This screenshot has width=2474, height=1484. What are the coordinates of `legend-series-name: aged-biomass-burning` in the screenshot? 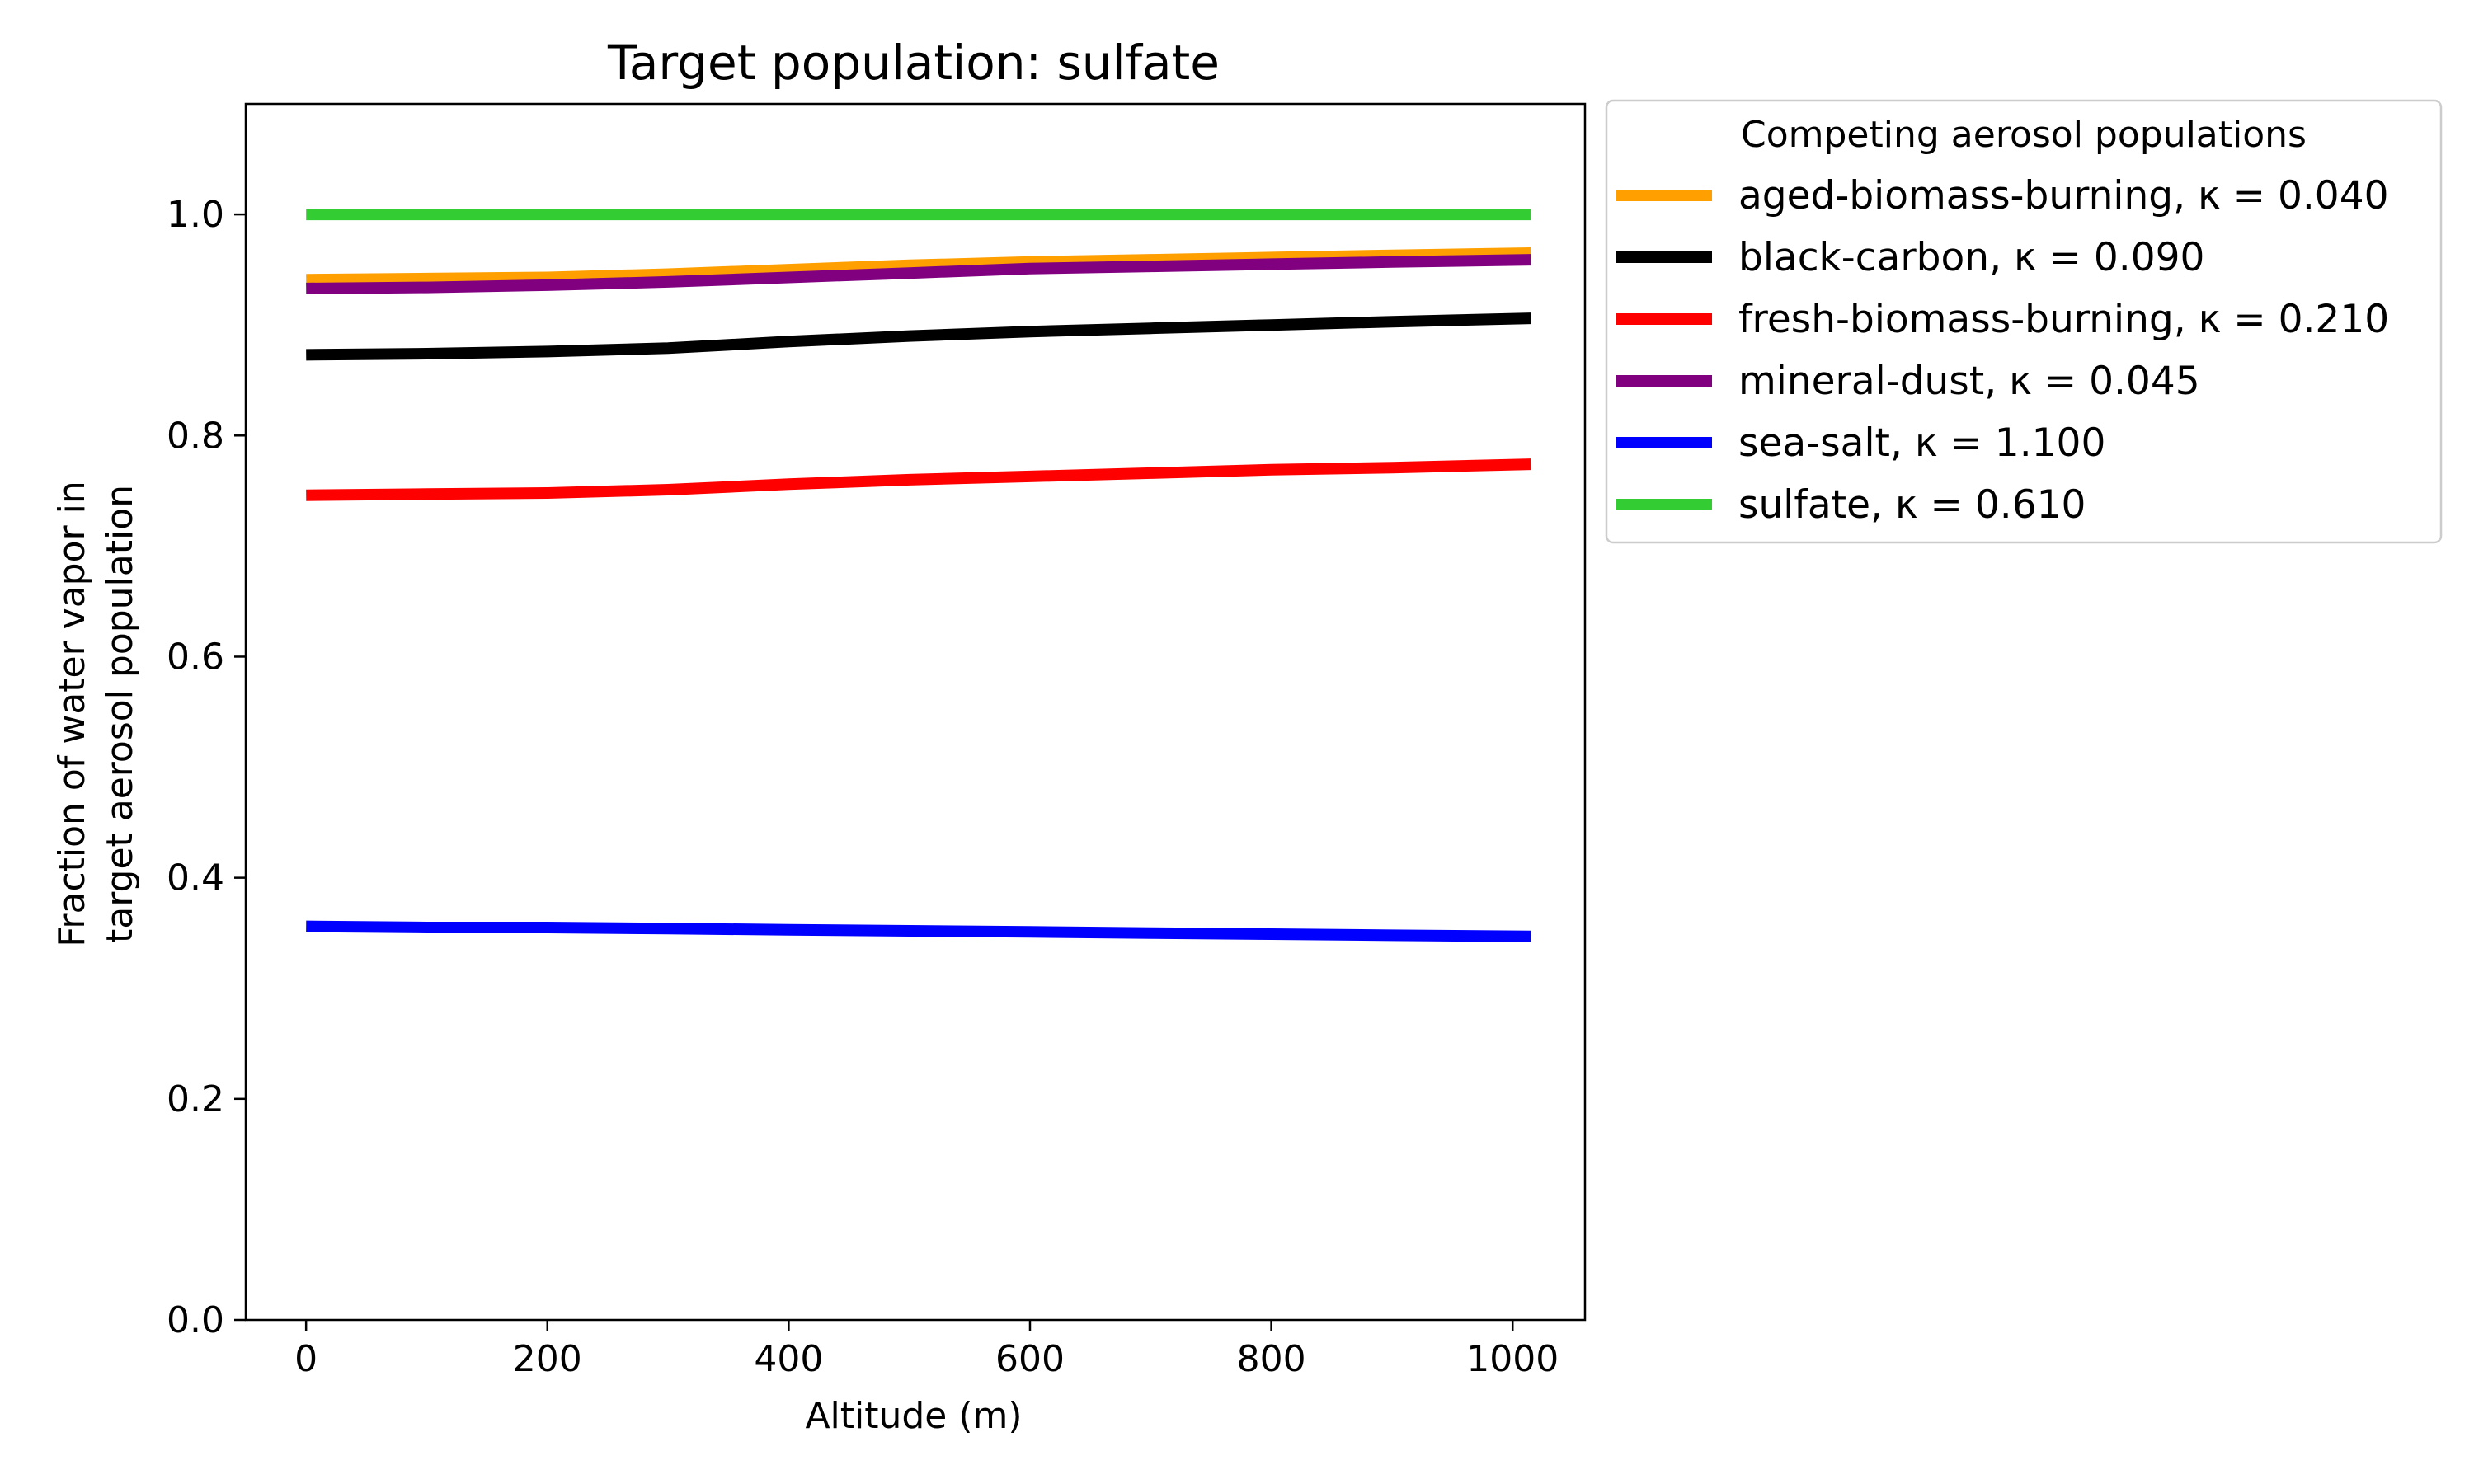 It's located at (1955, 195).